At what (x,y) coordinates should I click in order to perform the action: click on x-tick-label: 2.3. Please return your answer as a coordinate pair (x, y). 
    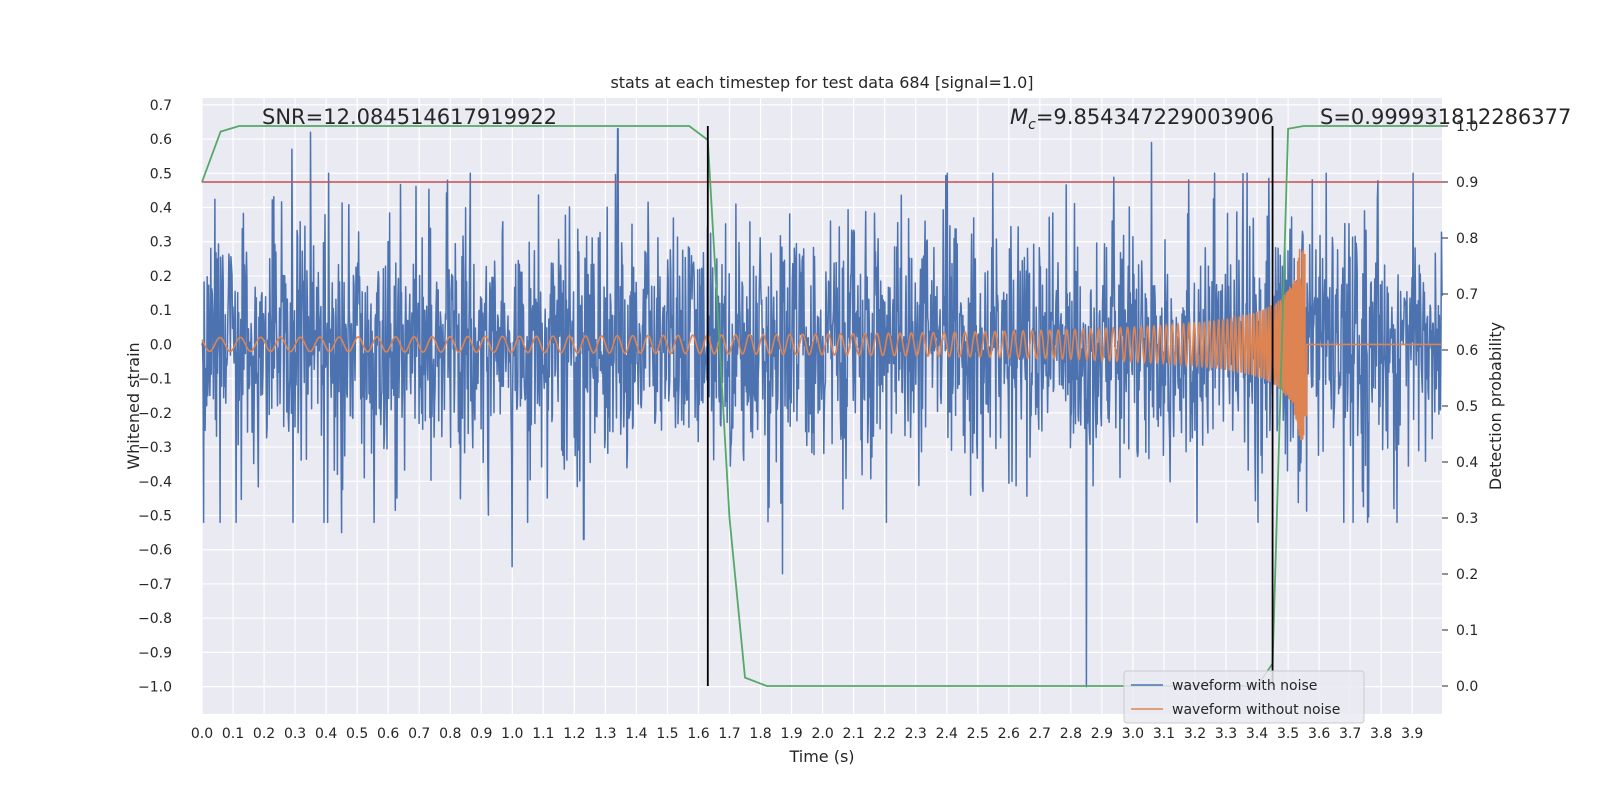
    Looking at the image, I should click on (916, 734).